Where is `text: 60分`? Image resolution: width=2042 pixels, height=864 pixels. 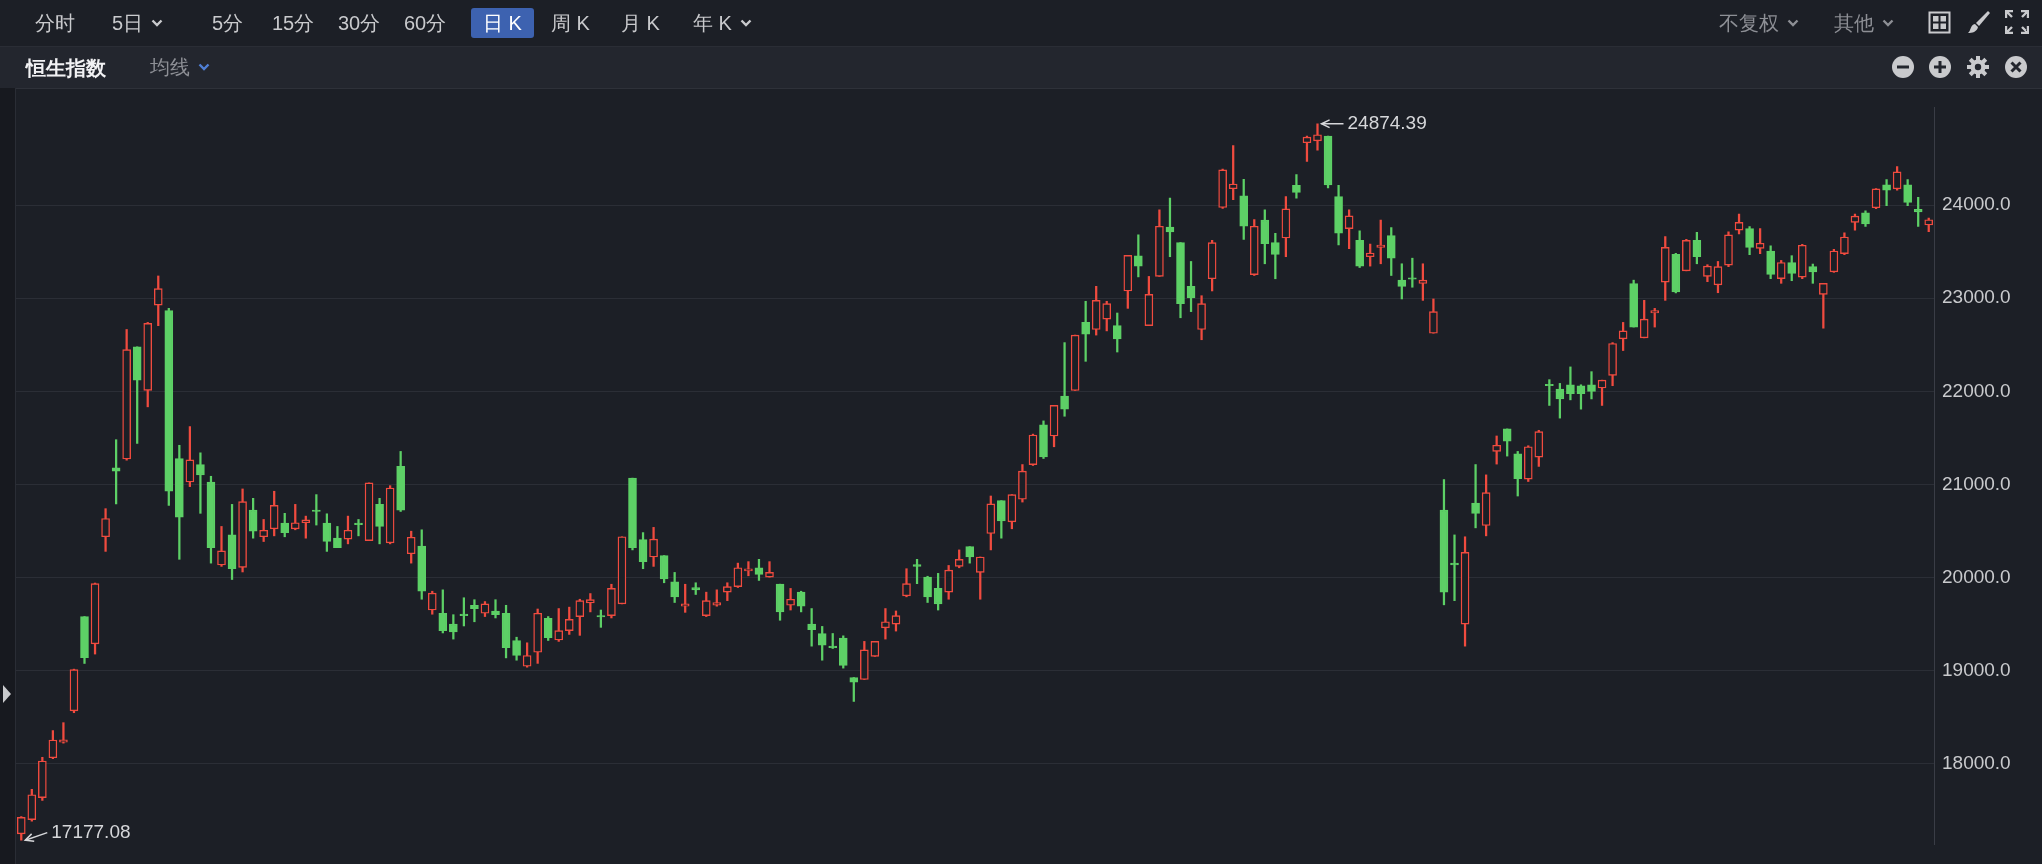
text: 60分 is located at coordinates (425, 23).